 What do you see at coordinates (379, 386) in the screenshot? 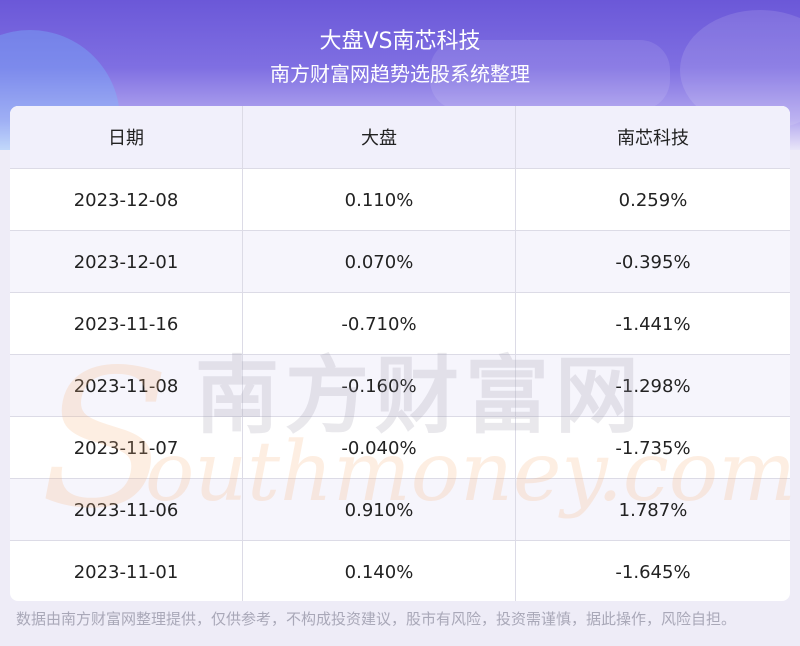
I see `market-change-cell: -0.160%` at bounding box center [379, 386].